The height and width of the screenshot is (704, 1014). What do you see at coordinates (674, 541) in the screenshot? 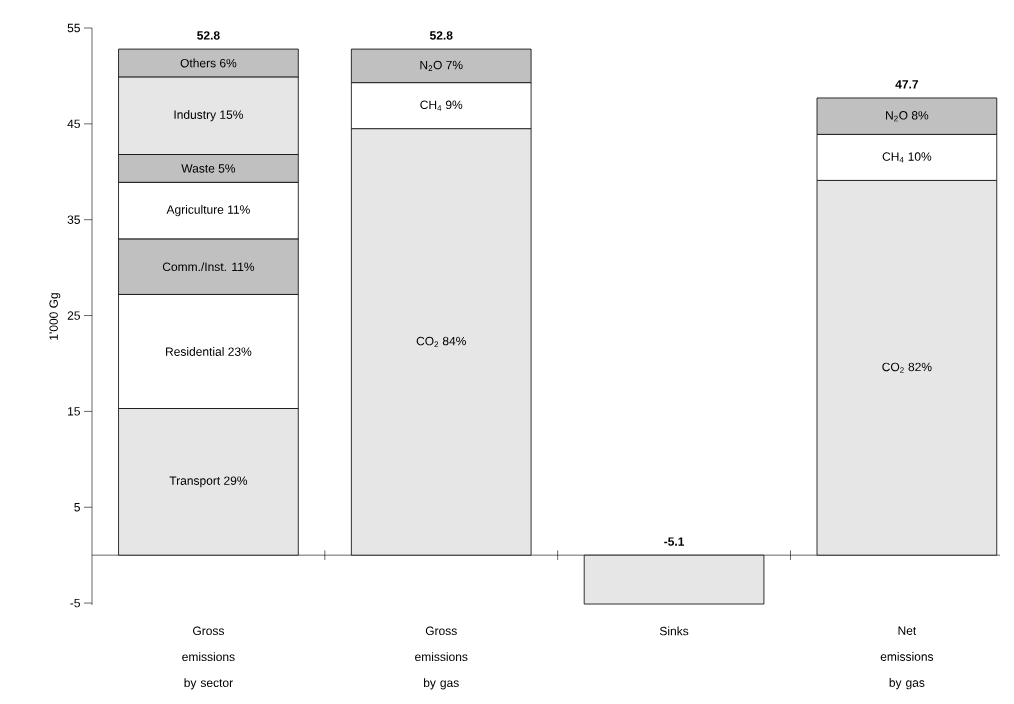
I see `total-label: -5.1` at bounding box center [674, 541].